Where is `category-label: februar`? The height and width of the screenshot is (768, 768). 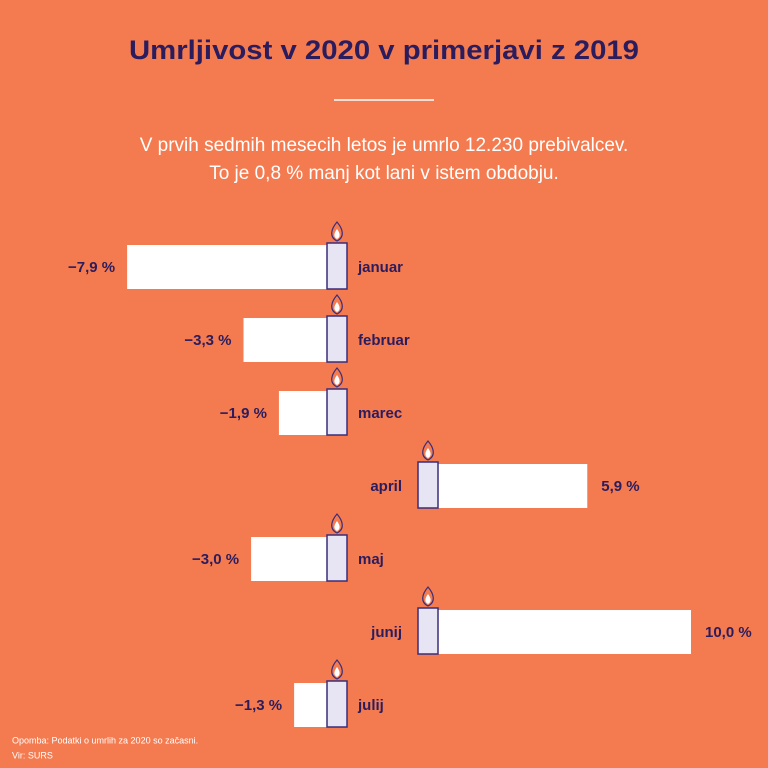
category-label: februar is located at coordinates (384, 340).